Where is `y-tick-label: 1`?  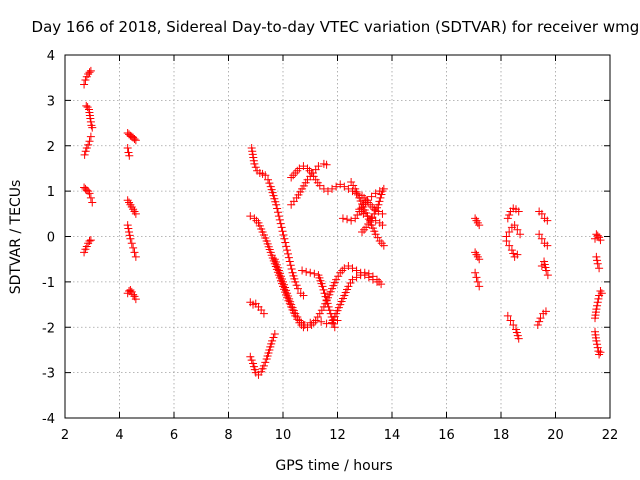 y-tick-label: 1 is located at coordinates (51, 192).